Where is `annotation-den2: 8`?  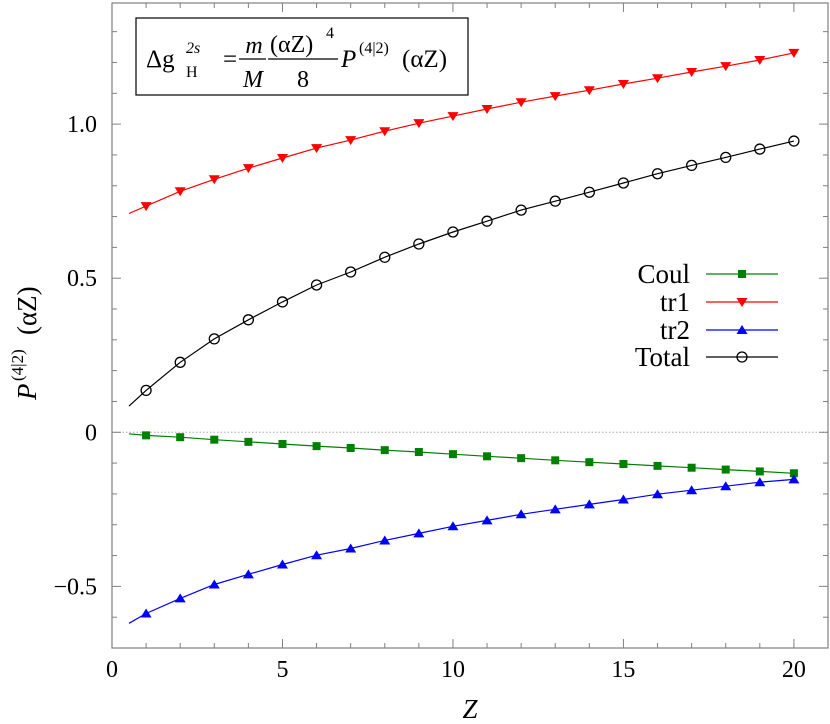
annotation-den2: 8 is located at coordinates (303, 80).